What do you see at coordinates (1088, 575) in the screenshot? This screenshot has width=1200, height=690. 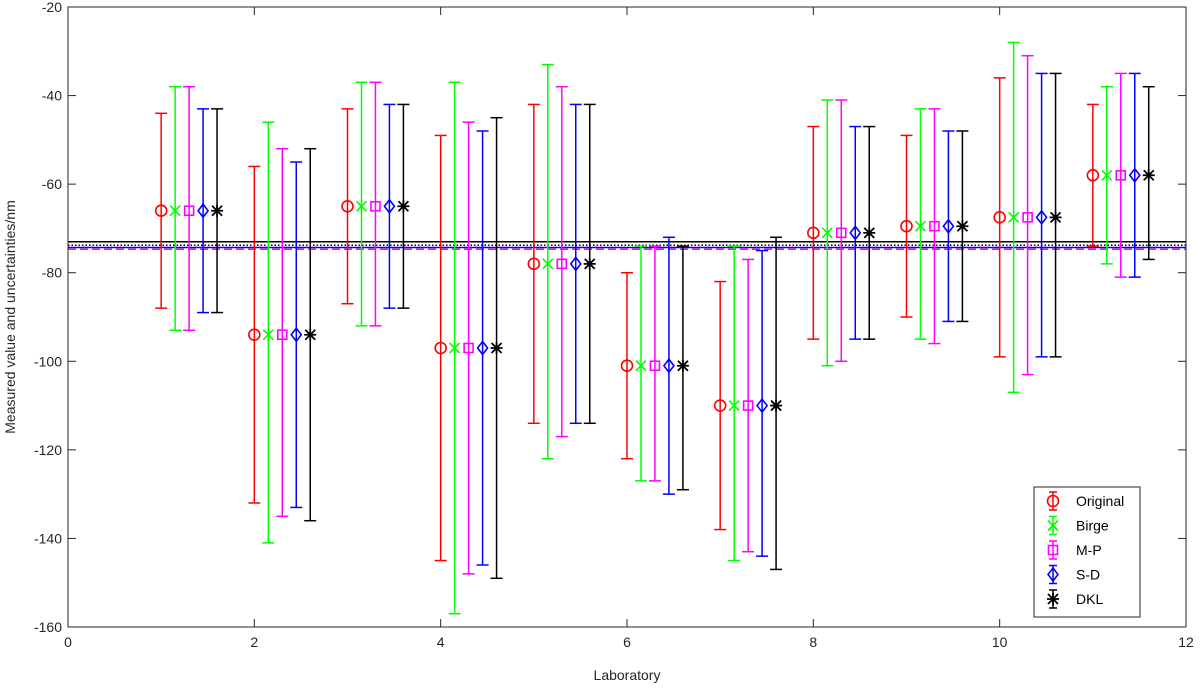 I see `legend-label: S-D` at bounding box center [1088, 575].